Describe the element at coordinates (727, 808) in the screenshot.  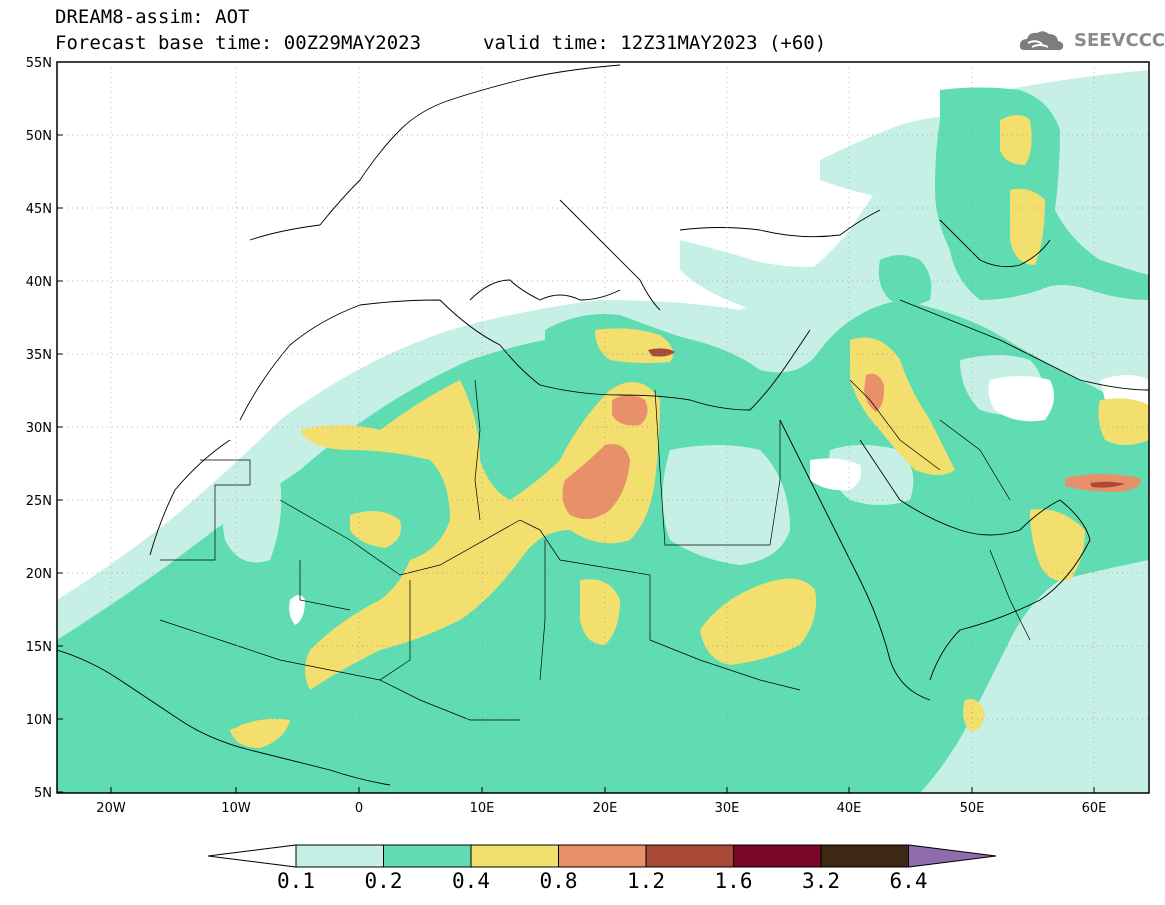
I see `lon-label: 30E` at that location.